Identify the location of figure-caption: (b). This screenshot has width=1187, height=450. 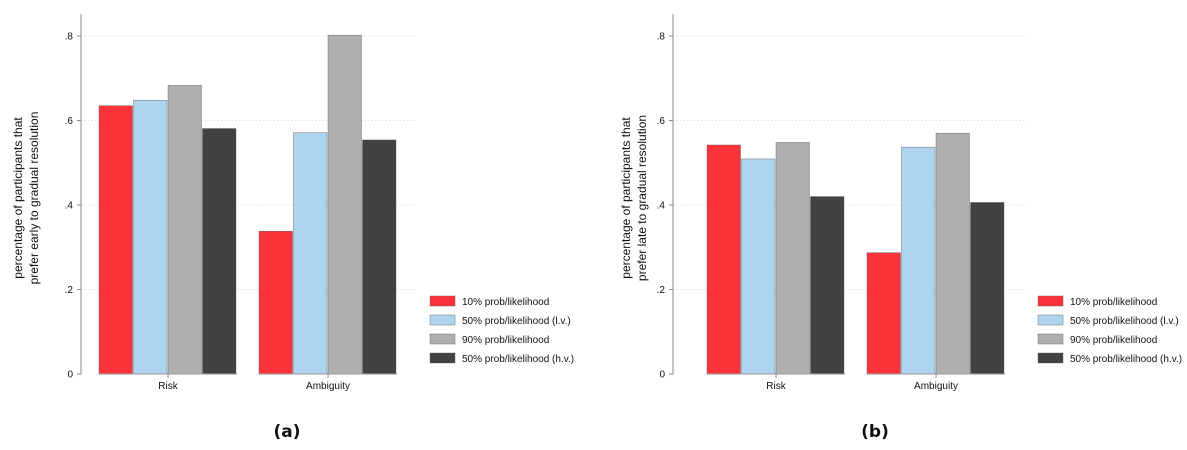
(875, 432).